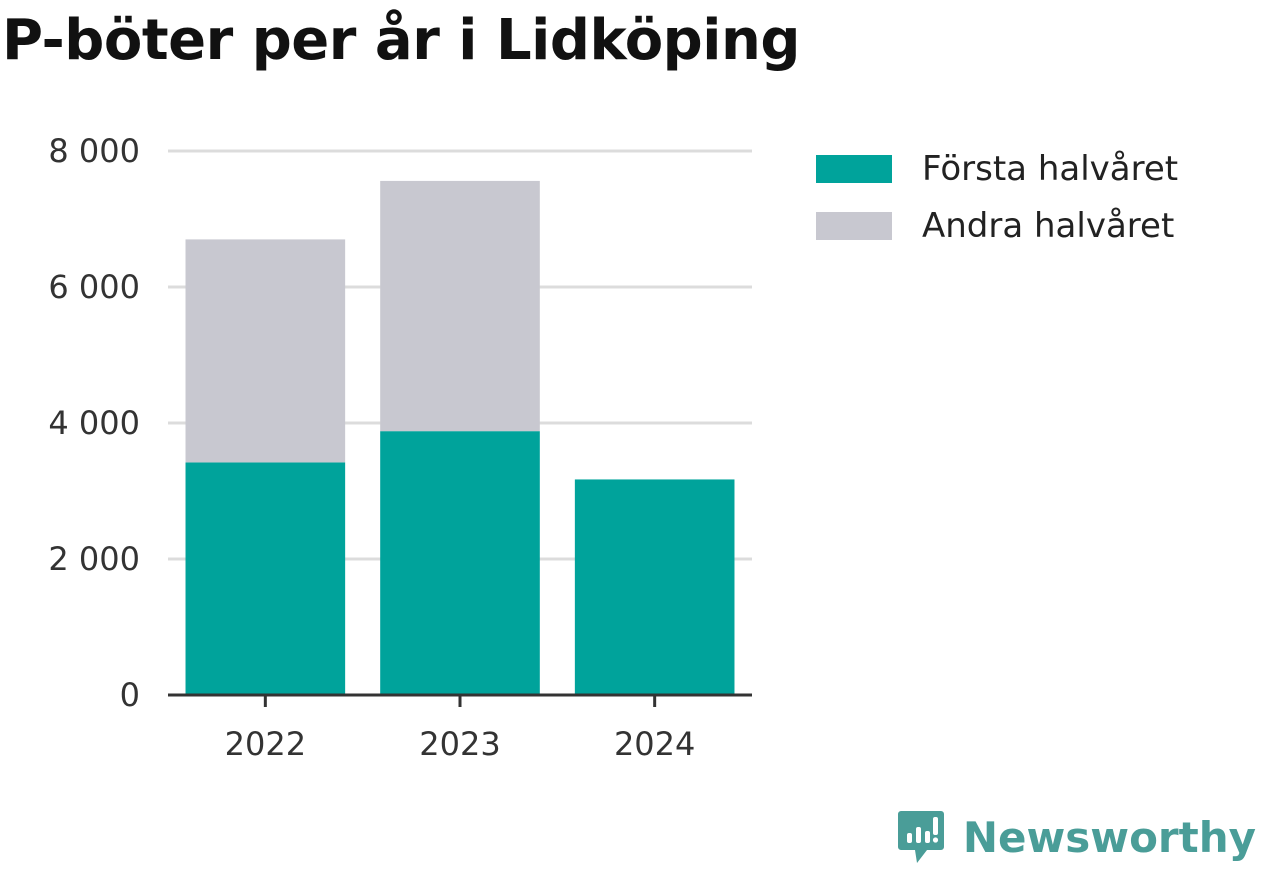 This screenshot has height=879, width=1262. Describe the element at coordinates (401, 40) in the screenshot. I see `chart-title: P-böter per år i Lidköping` at that location.